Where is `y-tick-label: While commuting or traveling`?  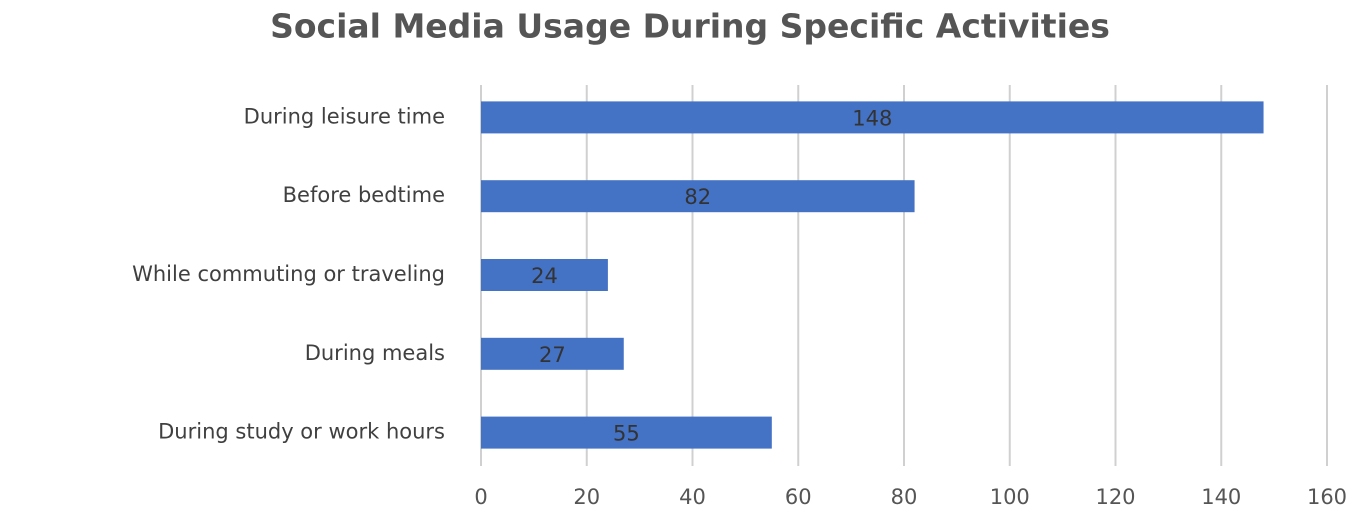
y-tick-label: While commuting or traveling is located at coordinates (288, 274).